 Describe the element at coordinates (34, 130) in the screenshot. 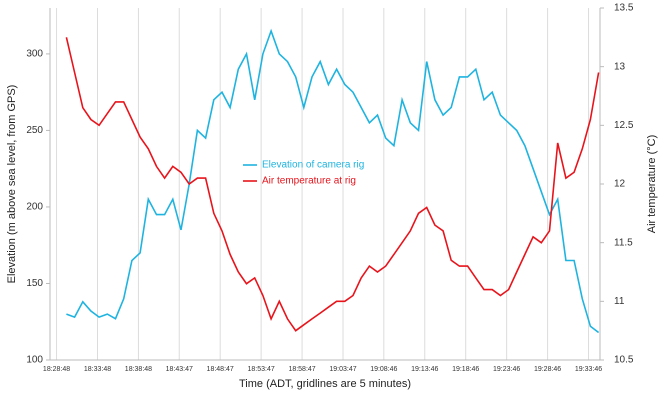

I see `y-tick-label: 250` at that location.